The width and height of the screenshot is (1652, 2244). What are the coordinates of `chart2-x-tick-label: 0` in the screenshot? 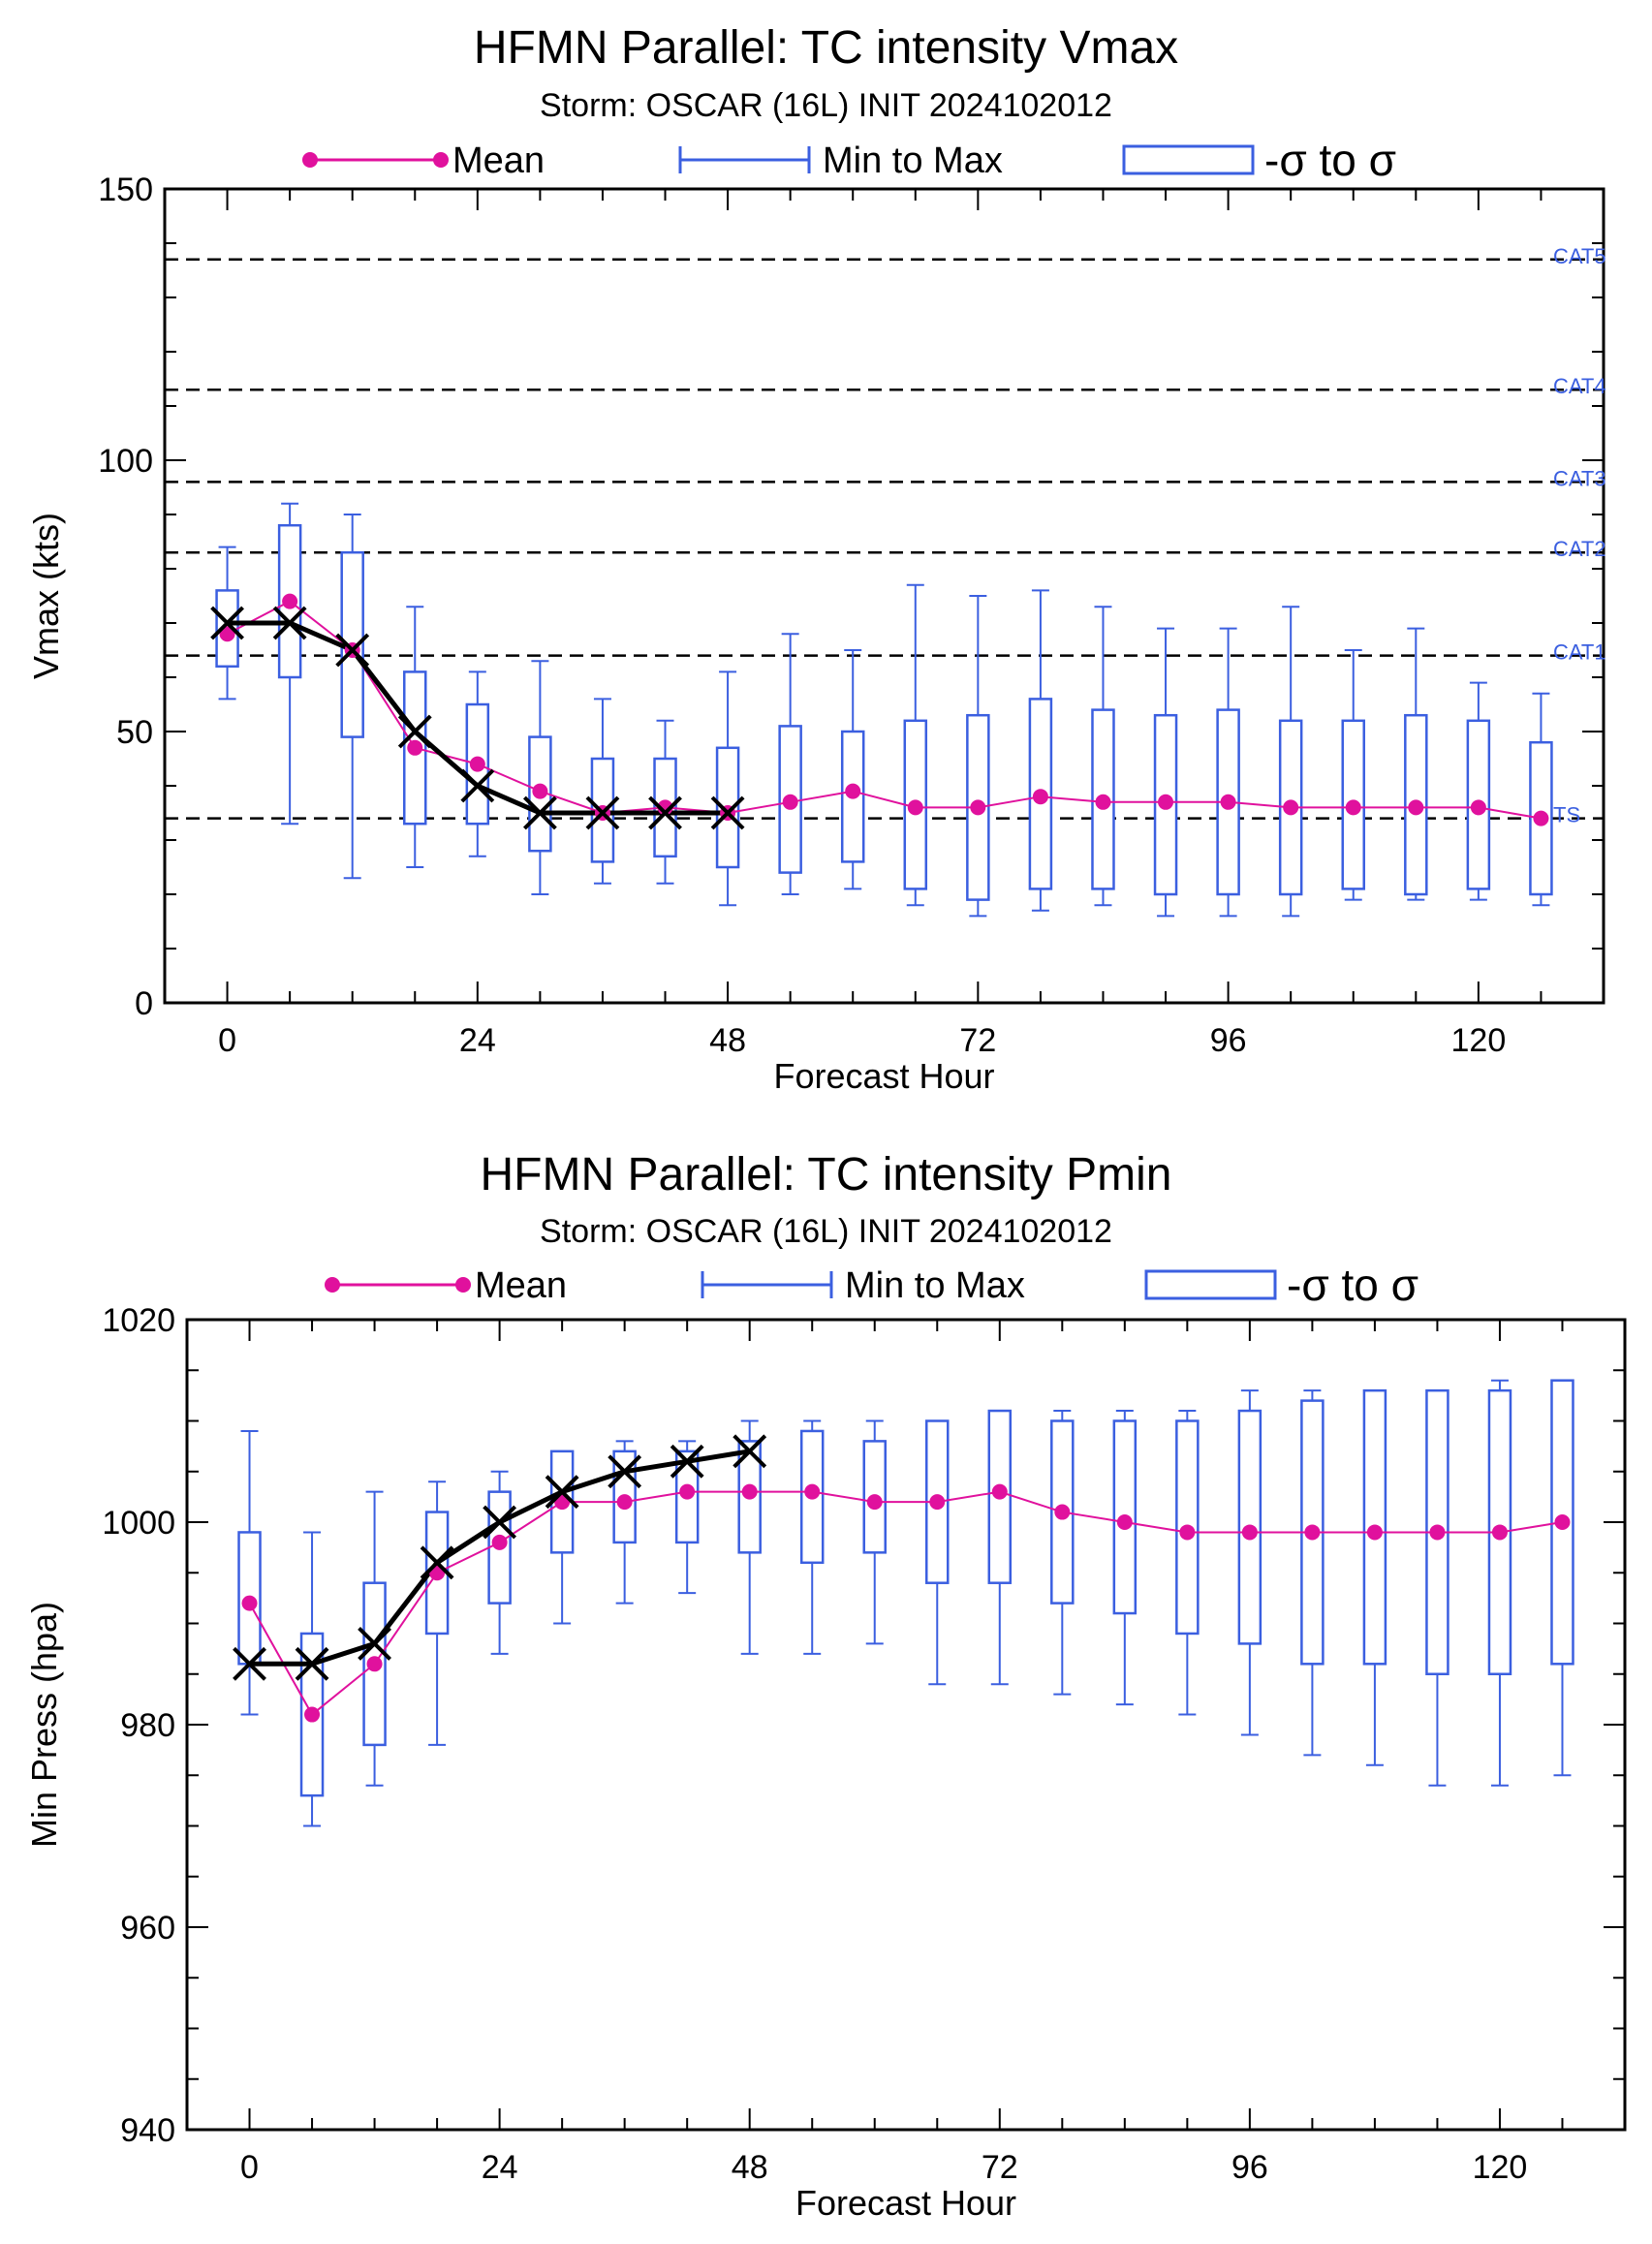 It's located at (249, 2167).